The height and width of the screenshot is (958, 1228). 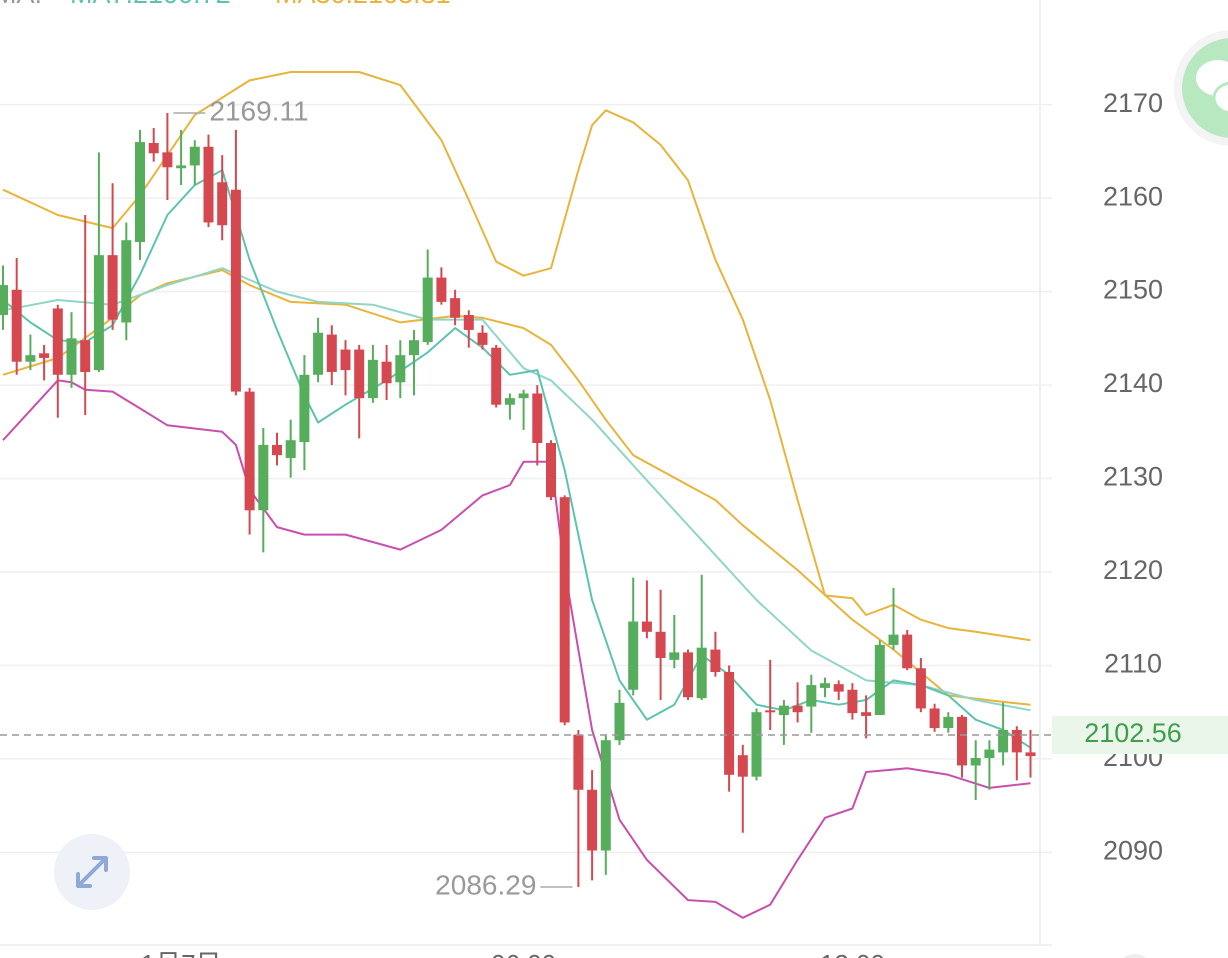 I want to click on ma-prefix: MA:, so click(x=21, y=4).